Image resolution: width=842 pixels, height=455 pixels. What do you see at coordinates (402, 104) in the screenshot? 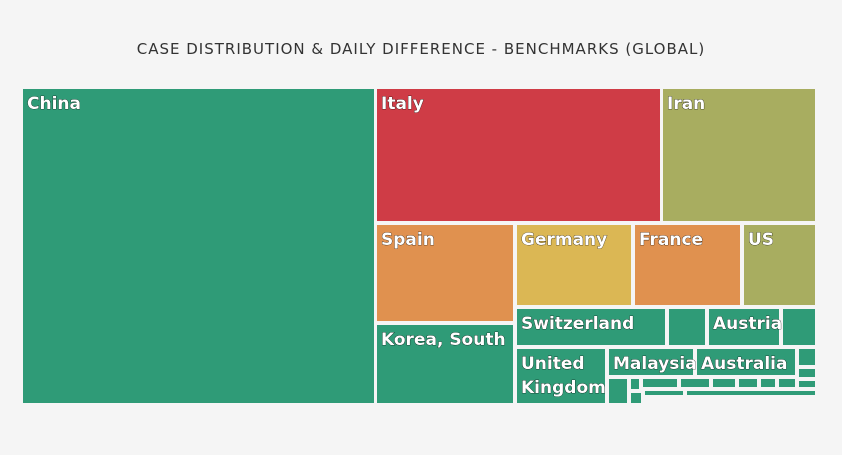
I see `treemap-label-italy: Italy` at bounding box center [402, 104].